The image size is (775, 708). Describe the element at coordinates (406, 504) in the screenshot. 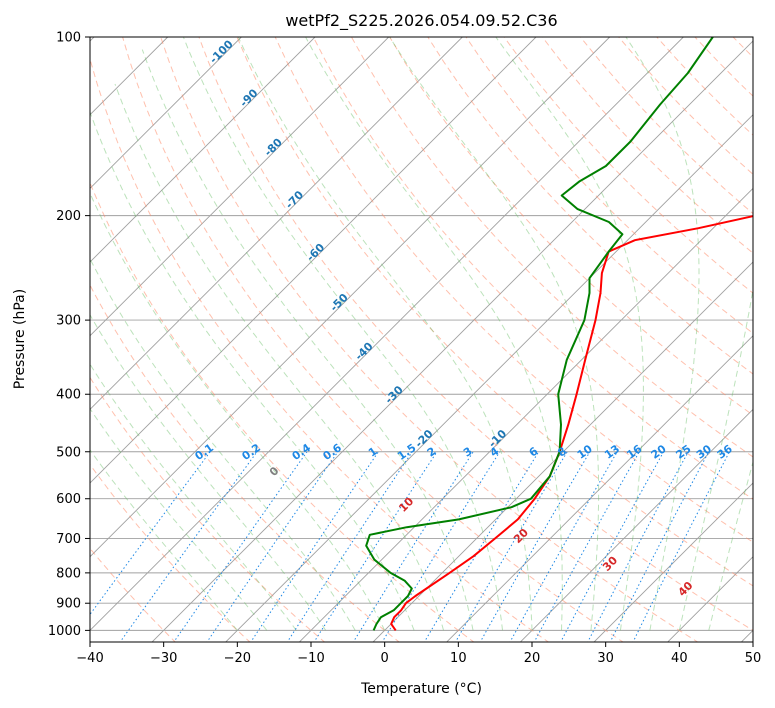

I see `moist-adiabat-label: 10` at that location.